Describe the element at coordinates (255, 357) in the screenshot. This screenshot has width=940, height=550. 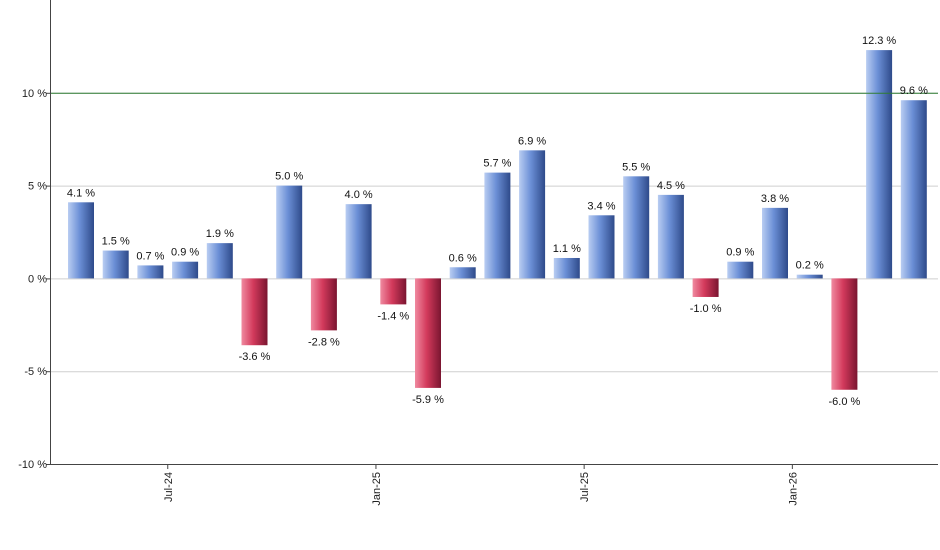
I see `data-label: -3.6 %` at that location.